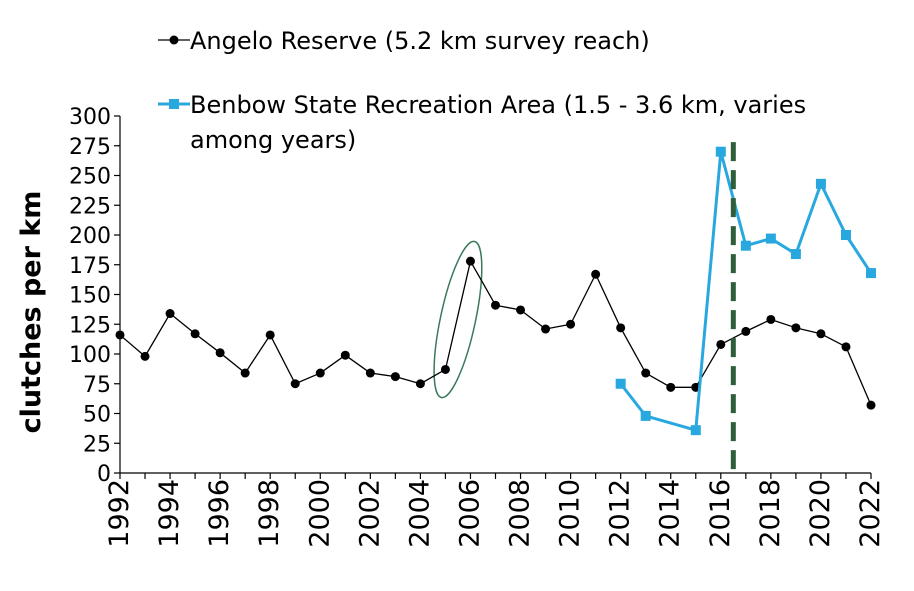  What do you see at coordinates (345, 355) in the screenshot?
I see `point-angelo-2001` at bounding box center [345, 355].